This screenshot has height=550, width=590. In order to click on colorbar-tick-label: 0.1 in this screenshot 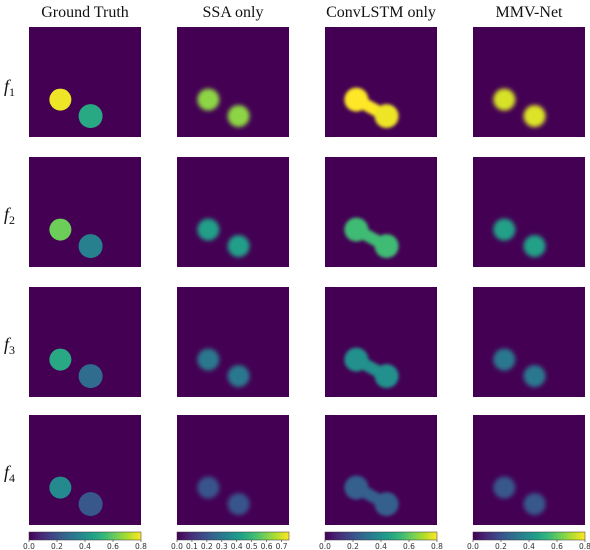, I will do `click(192, 546)`.